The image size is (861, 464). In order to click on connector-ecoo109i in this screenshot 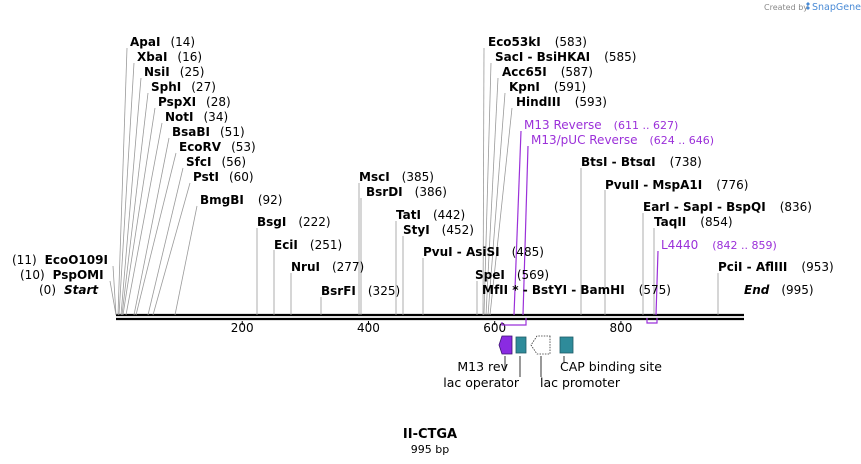, I will do `click(114, 290)`.